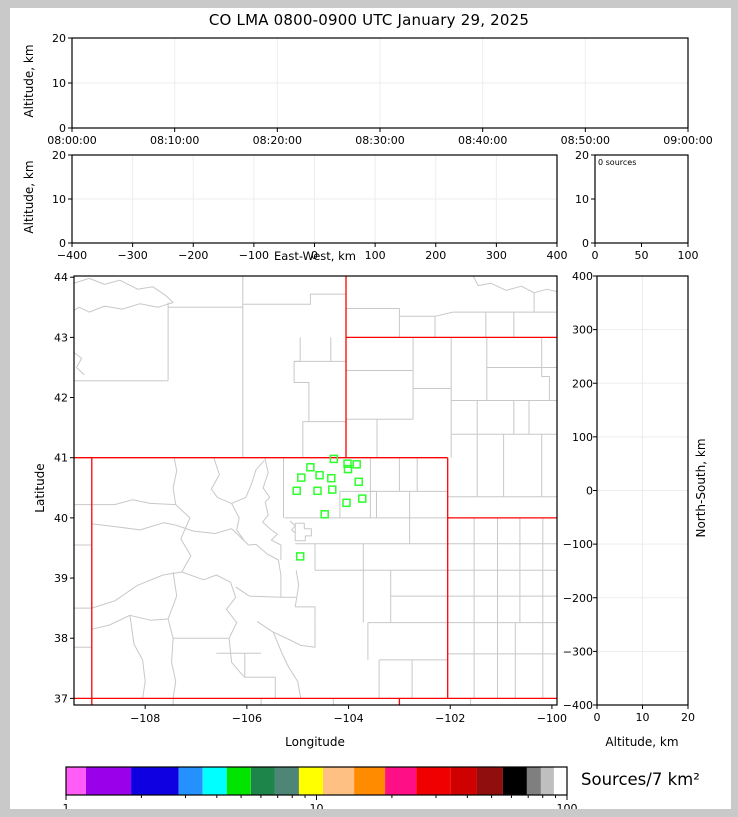 The image size is (738, 817). I want to click on tick-label: −108, so click(145, 718).